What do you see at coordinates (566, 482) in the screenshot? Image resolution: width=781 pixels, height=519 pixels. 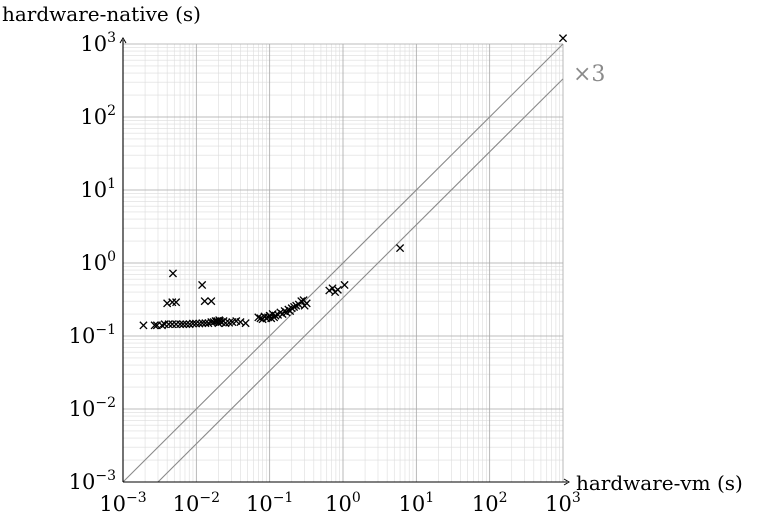 I see `x-axis-arrow` at bounding box center [566, 482].